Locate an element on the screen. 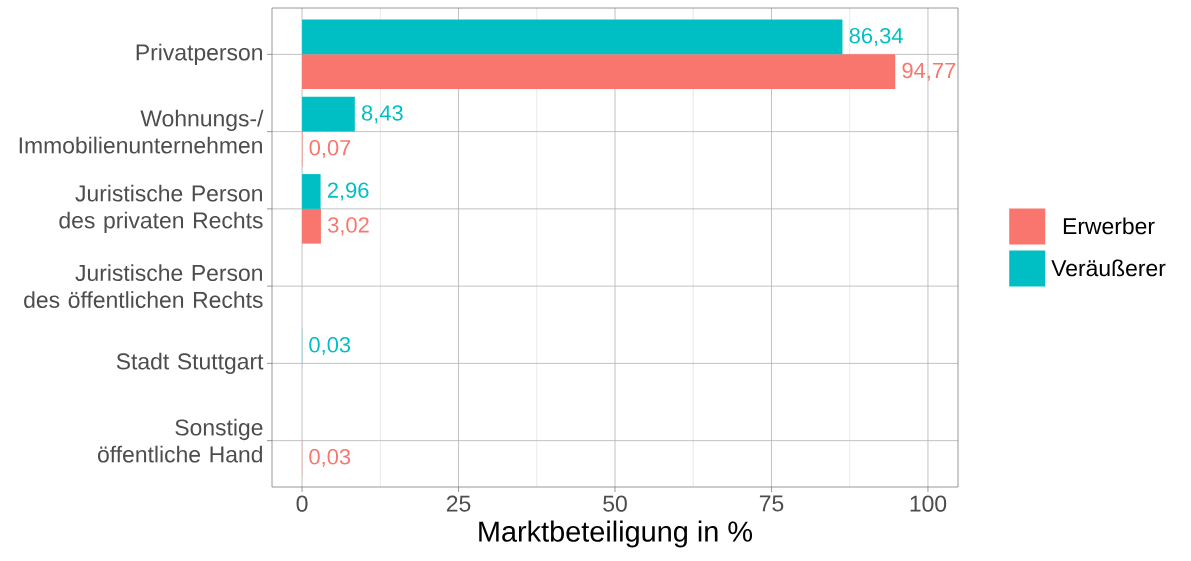  y-tick-label: Stadt Stuttgart is located at coordinates (190, 363).